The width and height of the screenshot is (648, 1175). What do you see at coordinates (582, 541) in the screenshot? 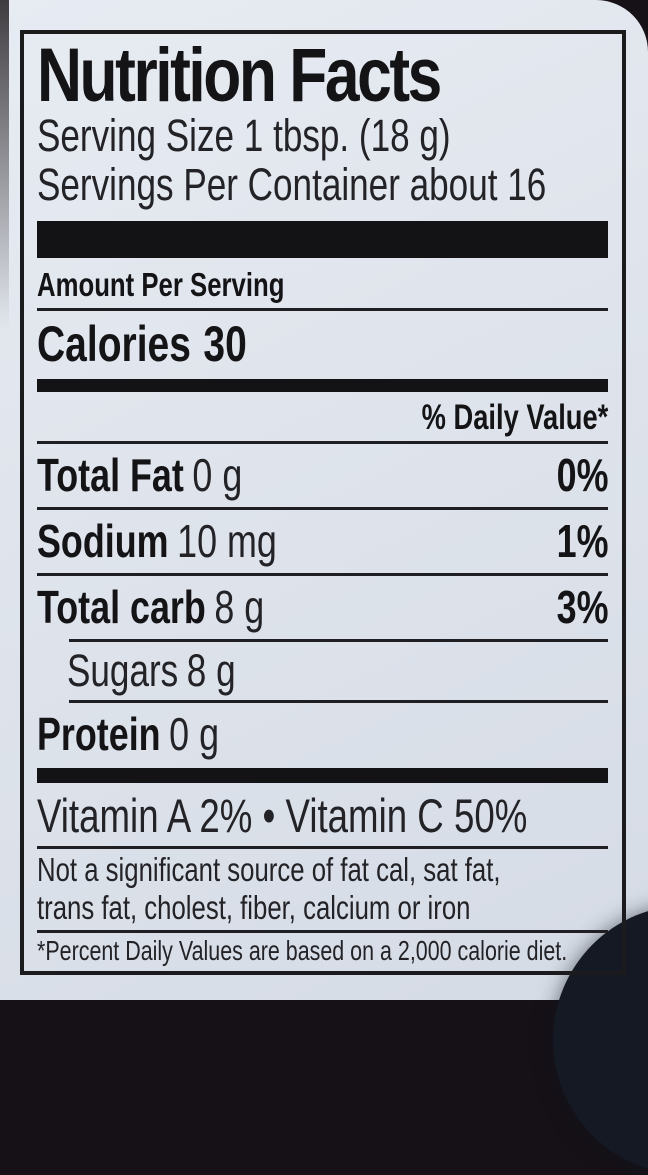
I see `nutrient-daily-value: 1%` at bounding box center [582, 541].